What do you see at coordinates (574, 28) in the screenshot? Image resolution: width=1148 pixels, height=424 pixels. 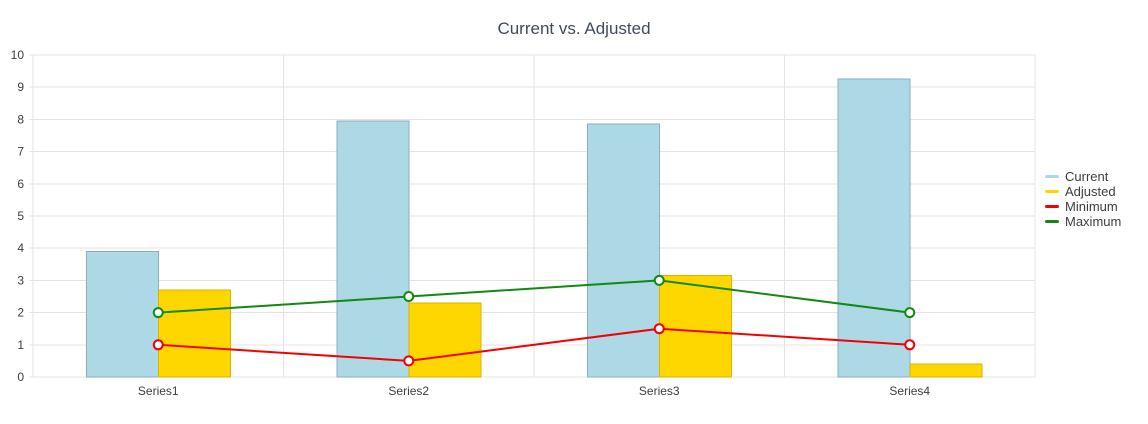 I see `chart-title: Current vs. Adjusted` at bounding box center [574, 28].